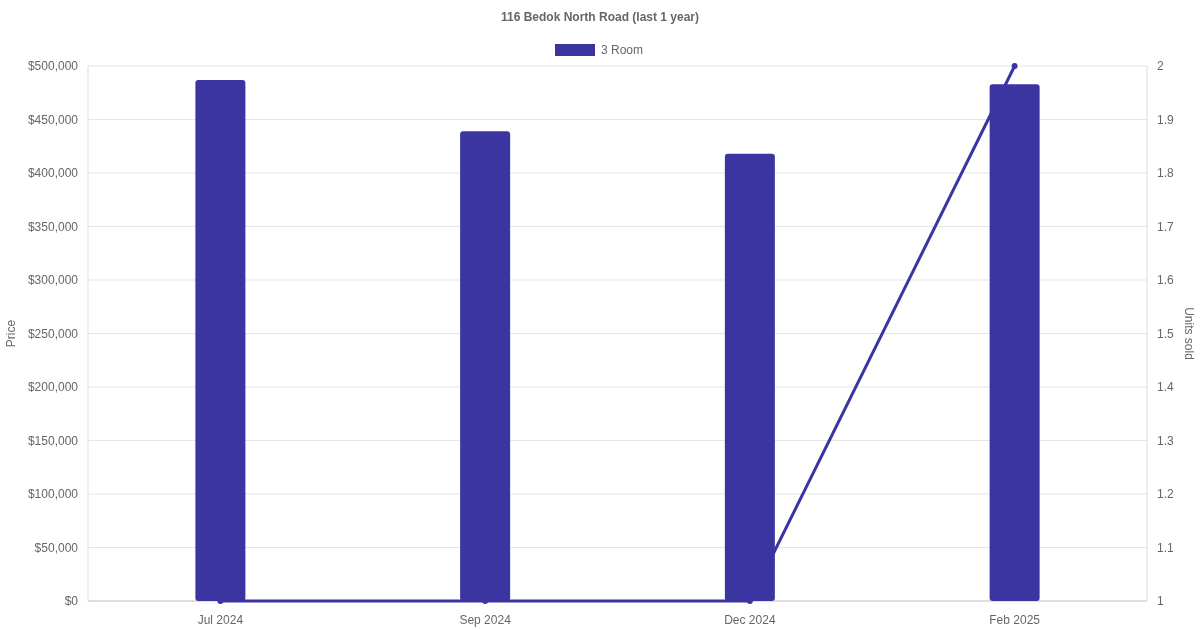 This screenshot has height=630, width=1200. Describe the element at coordinates (56, 547) in the screenshot. I see `y-tick-label: $50,000` at that location.